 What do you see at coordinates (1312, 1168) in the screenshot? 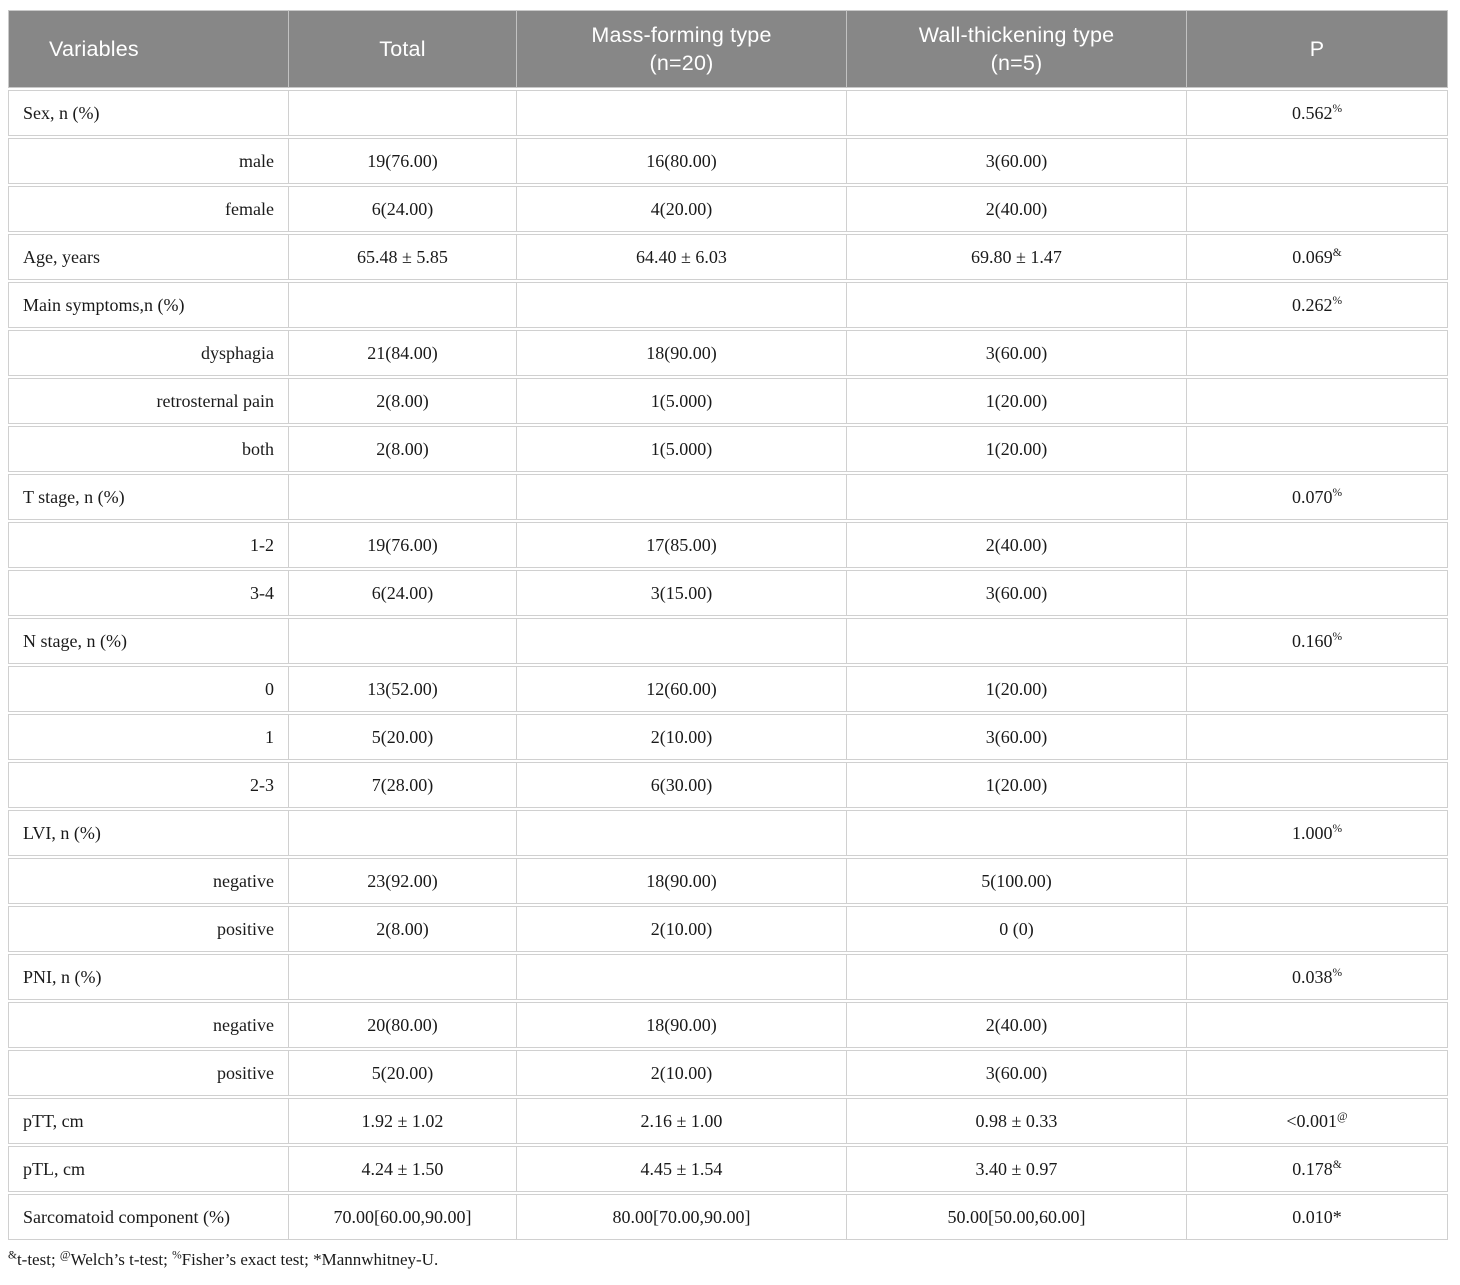
I see `p-value: 0.178` at bounding box center [1312, 1168].